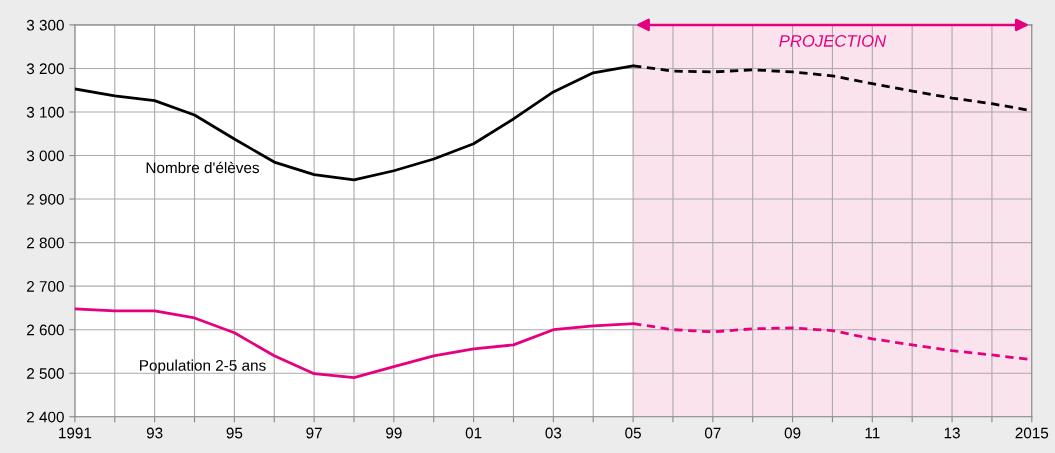  What do you see at coordinates (1032, 433) in the screenshot?
I see `x-tick-label: 2015` at bounding box center [1032, 433].